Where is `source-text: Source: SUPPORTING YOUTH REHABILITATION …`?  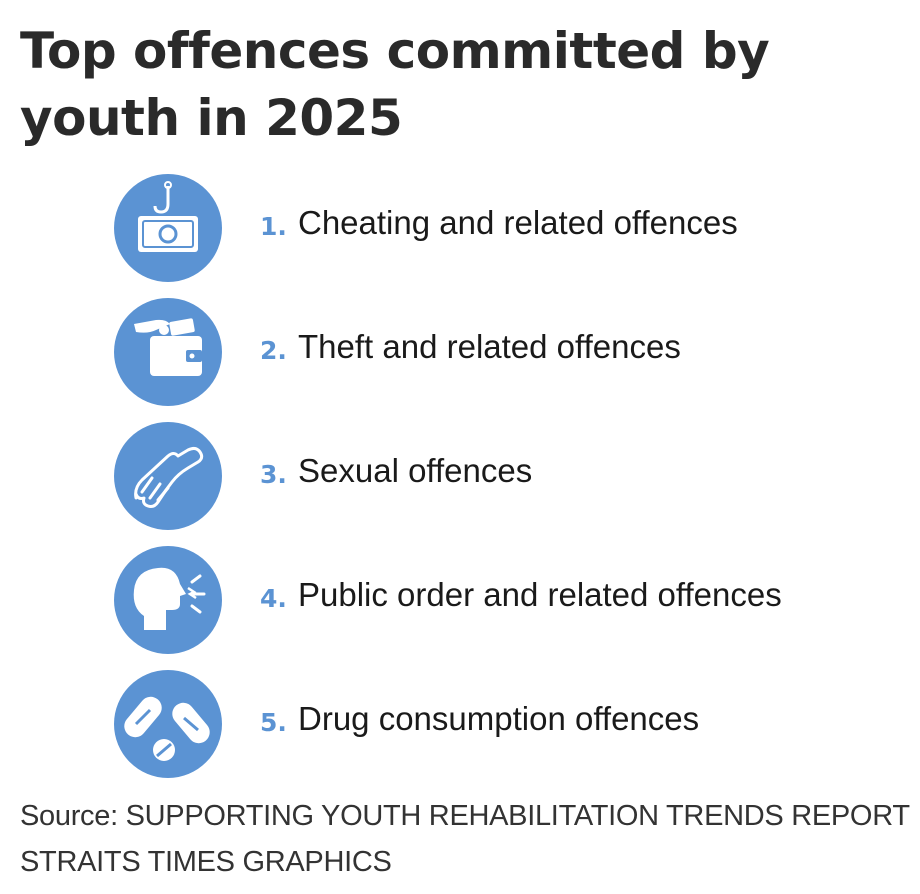 source-text: Source: SUPPORTING YOUTH REHABILITATION … is located at coordinates (465, 816).